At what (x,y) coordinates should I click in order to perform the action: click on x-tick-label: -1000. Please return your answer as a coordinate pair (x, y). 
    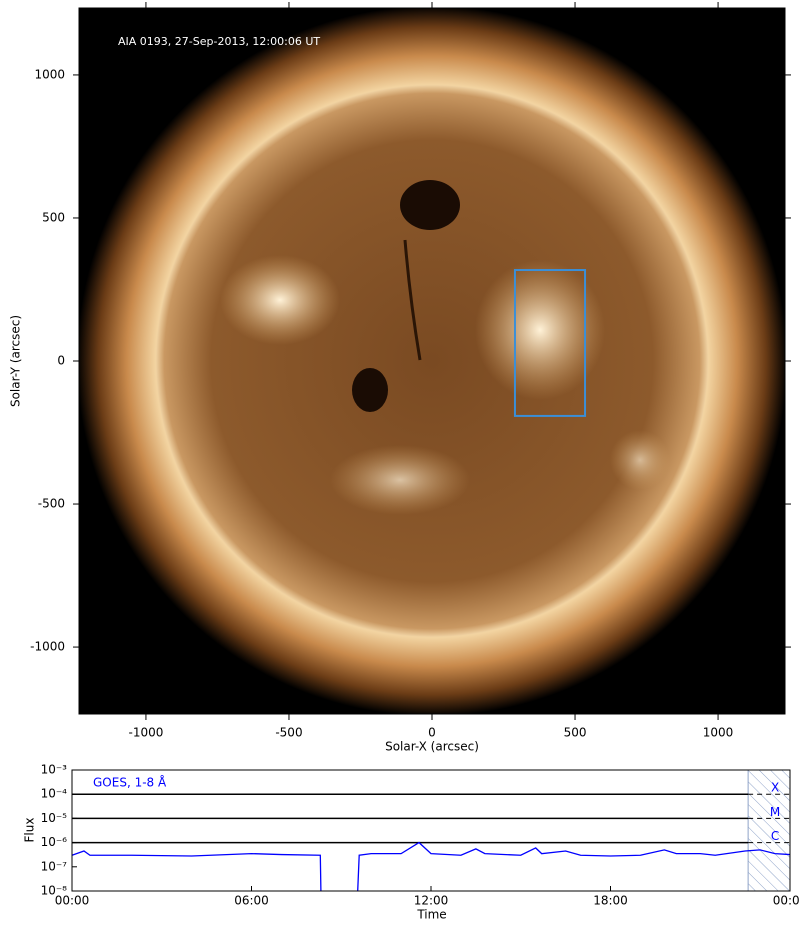
    Looking at the image, I should click on (146, 733).